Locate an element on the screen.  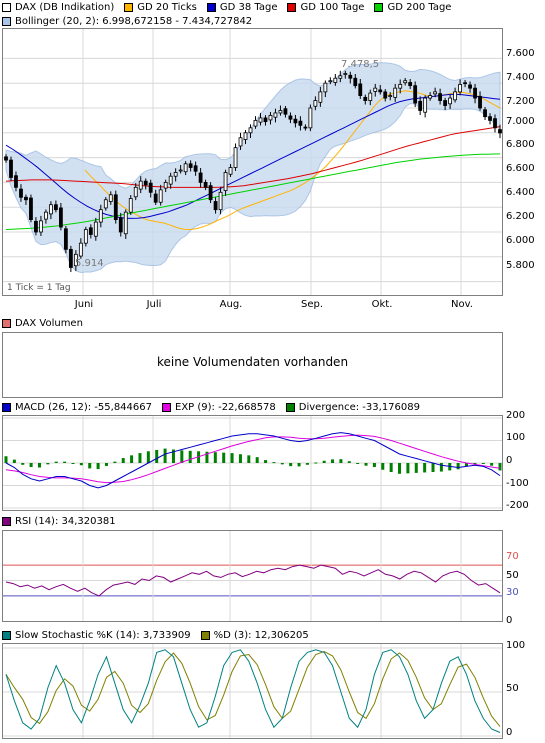
legend-label: EXP (9): -22,668578 is located at coordinates (225, 407).